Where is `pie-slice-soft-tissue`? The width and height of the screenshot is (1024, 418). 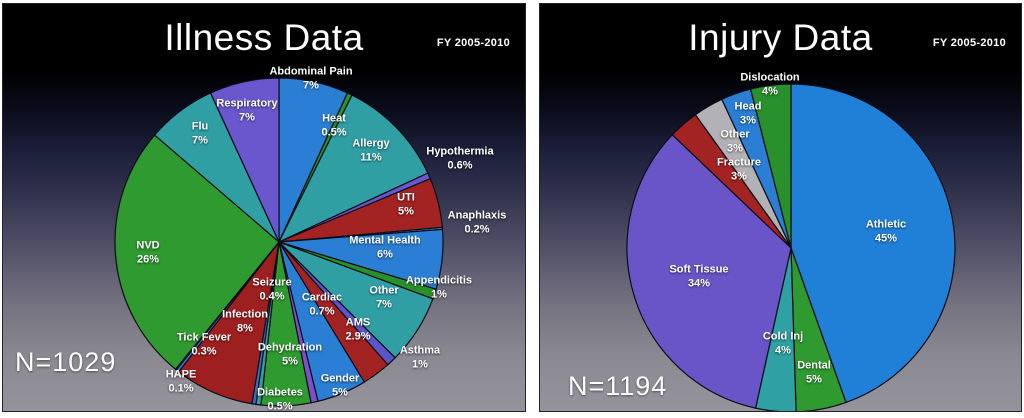
pie-slice-soft-tissue is located at coordinates (709, 271).